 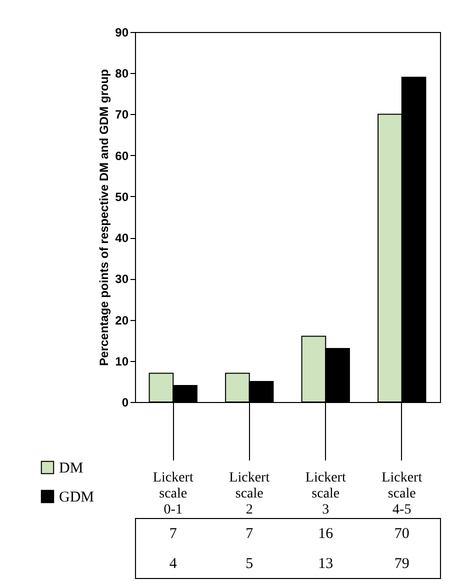 What do you see at coordinates (402, 494) in the screenshot?
I see `x-tick-label: Lickert scale 4-5` at bounding box center [402, 494].